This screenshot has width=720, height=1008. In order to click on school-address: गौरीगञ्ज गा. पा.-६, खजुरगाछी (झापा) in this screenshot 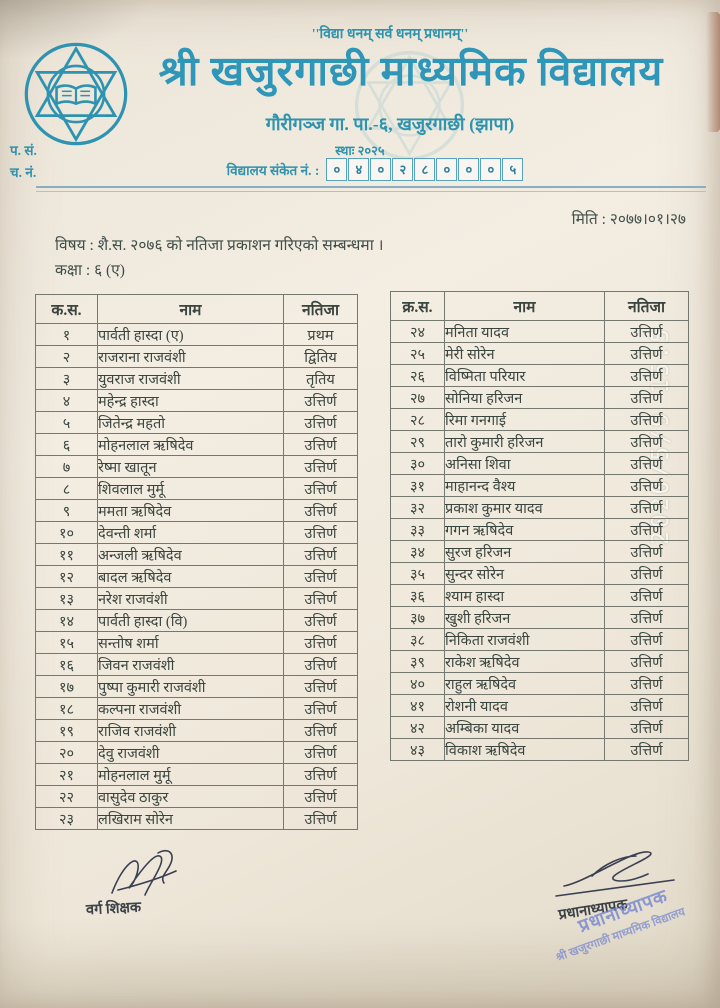, I will do `click(390, 124)`.